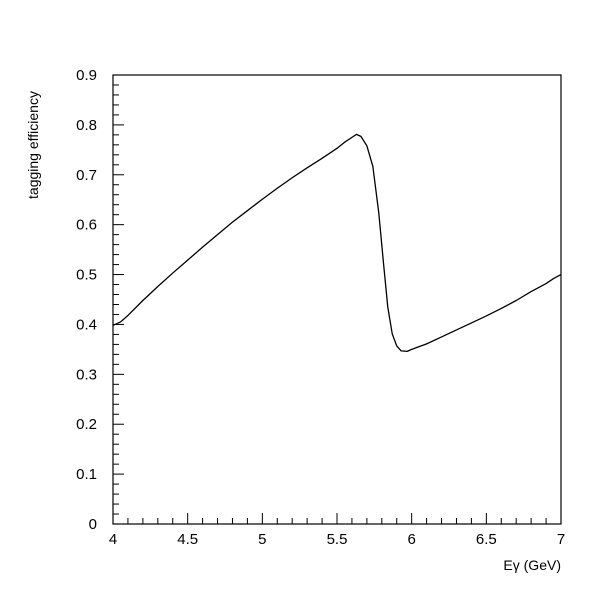 The image size is (600, 600). What do you see at coordinates (337, 518) in the screenshot?
I see `x-axis-ticks` at bounding box center [337, 518].